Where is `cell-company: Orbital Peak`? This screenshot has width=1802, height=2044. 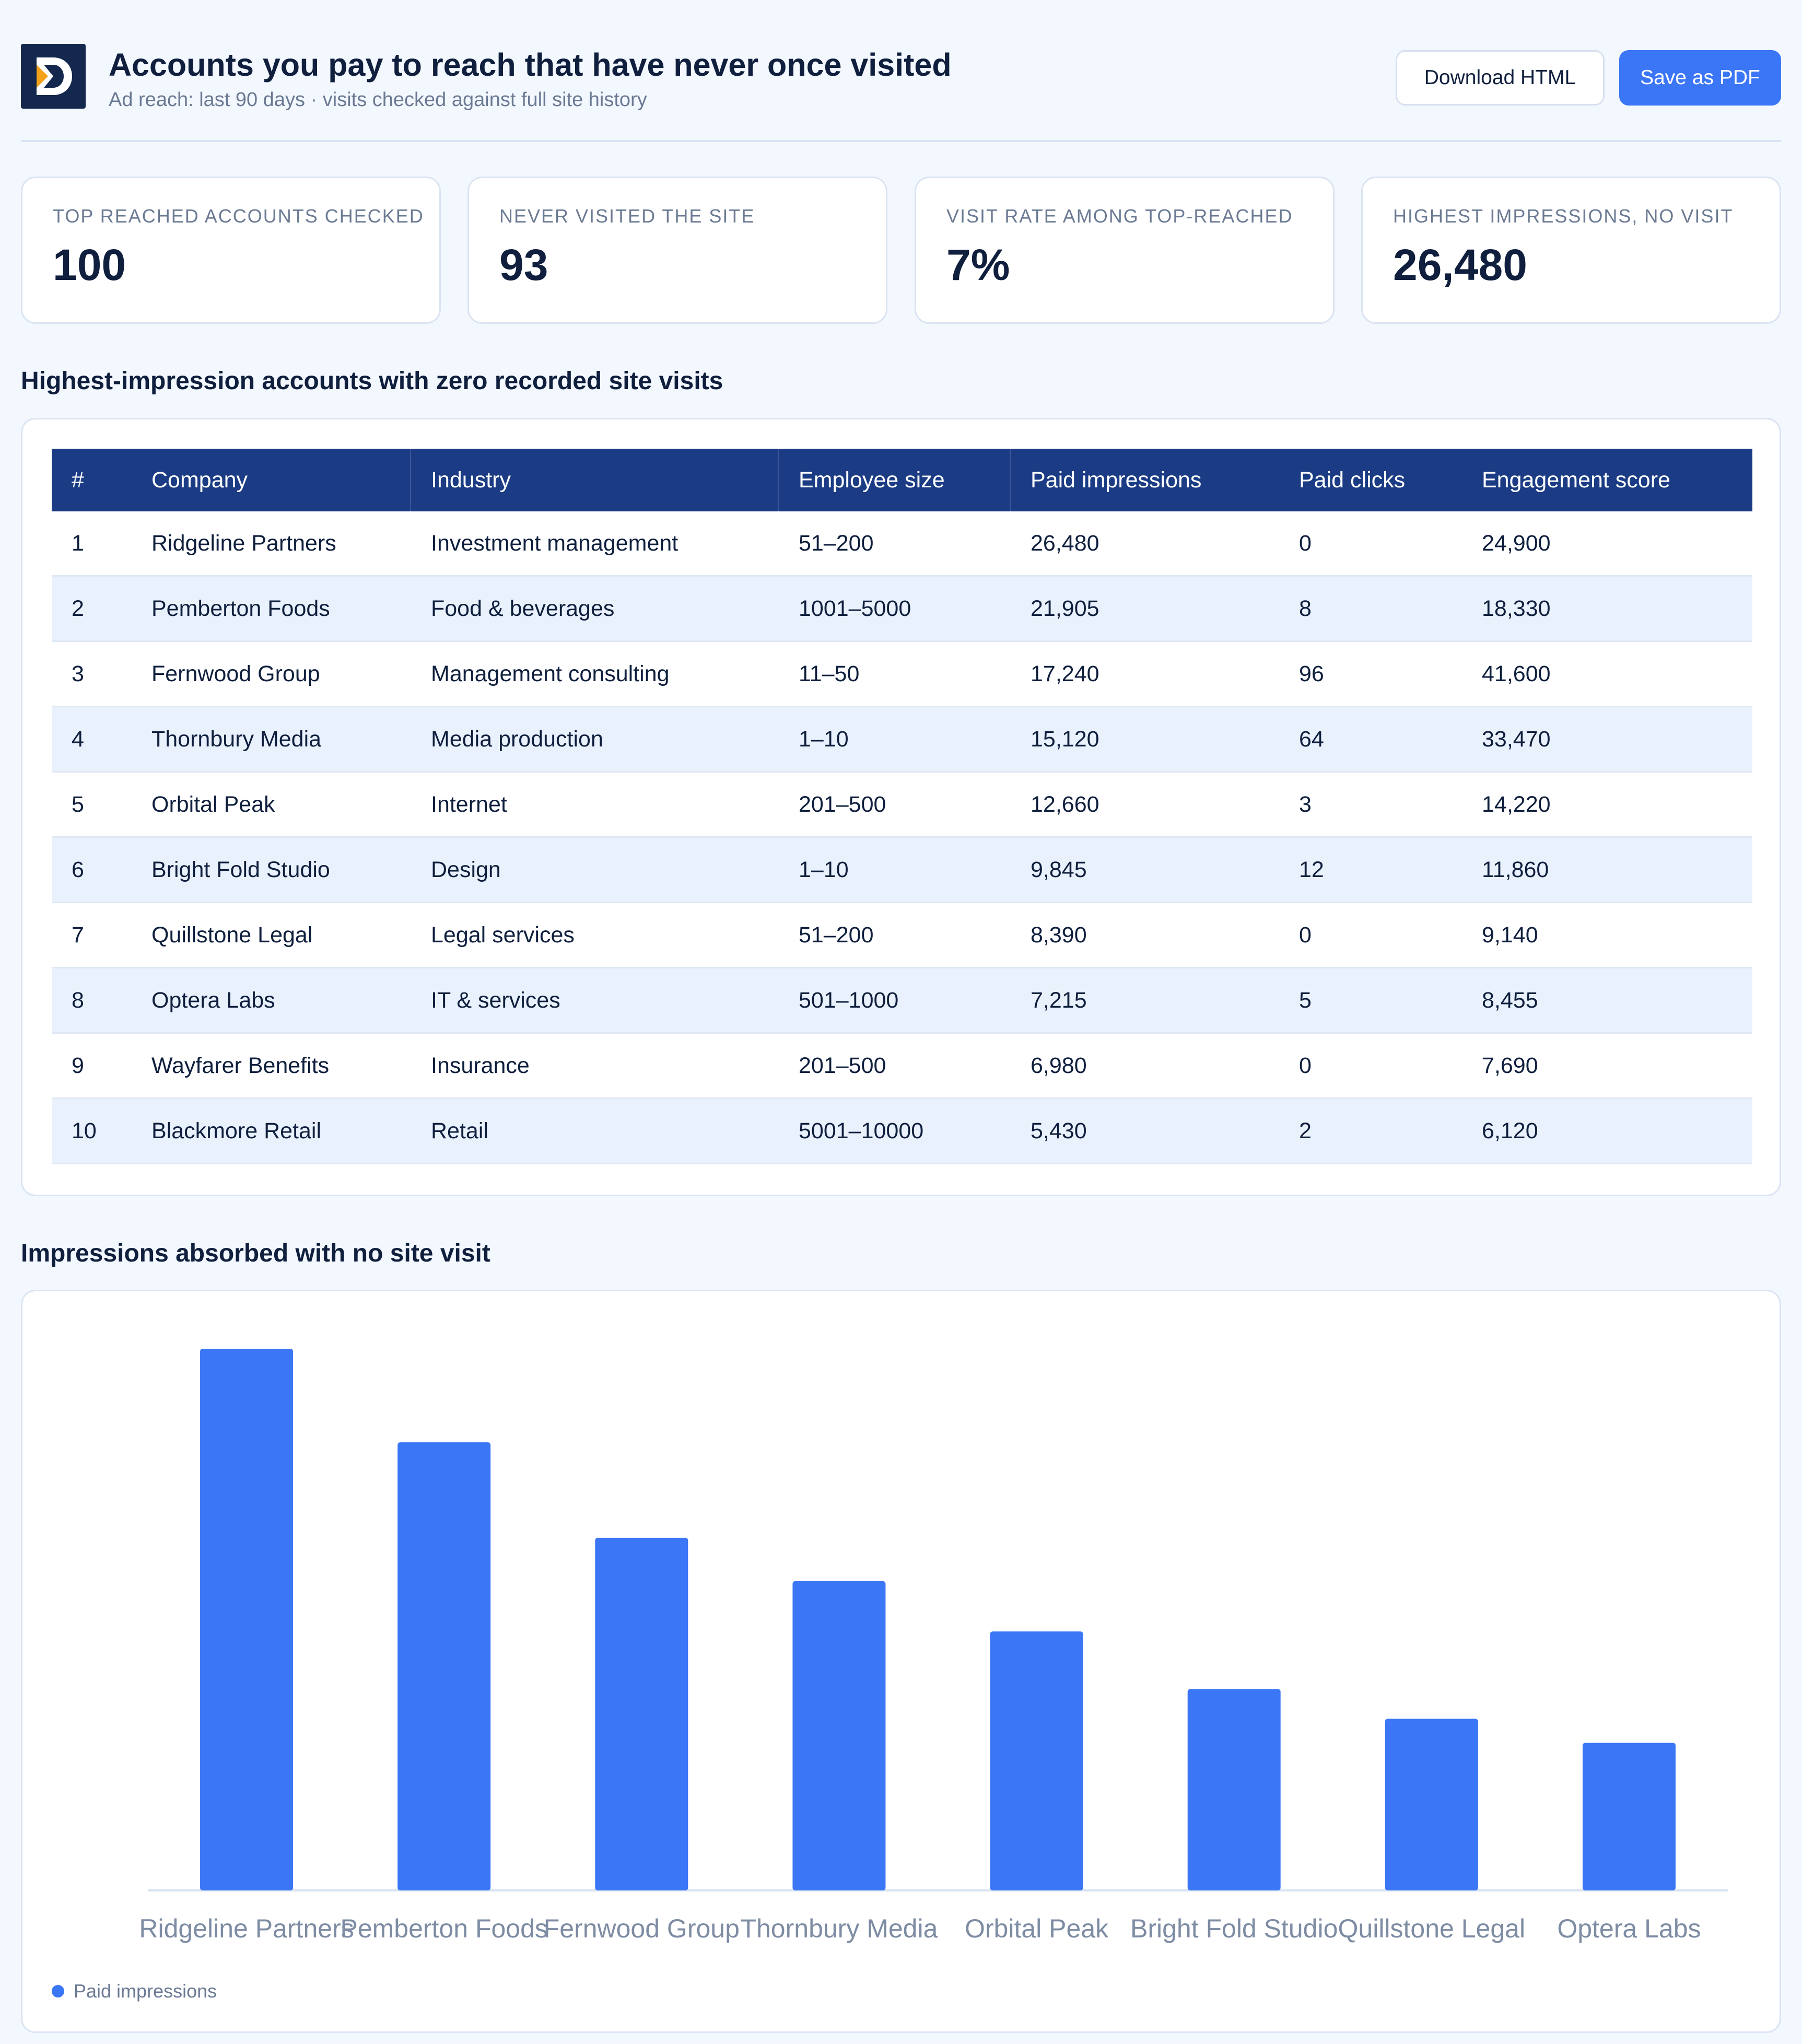 cell-company: Orbital Peak is located at coordinates (213, 804).